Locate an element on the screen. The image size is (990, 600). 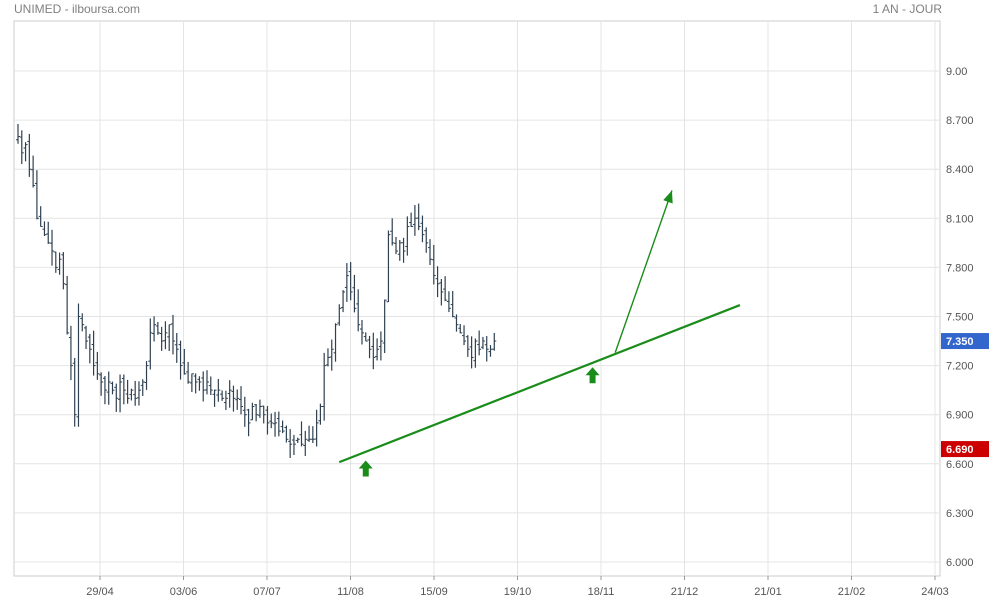
y-tick-label: 8.400 is located at coordinates (960, 170).